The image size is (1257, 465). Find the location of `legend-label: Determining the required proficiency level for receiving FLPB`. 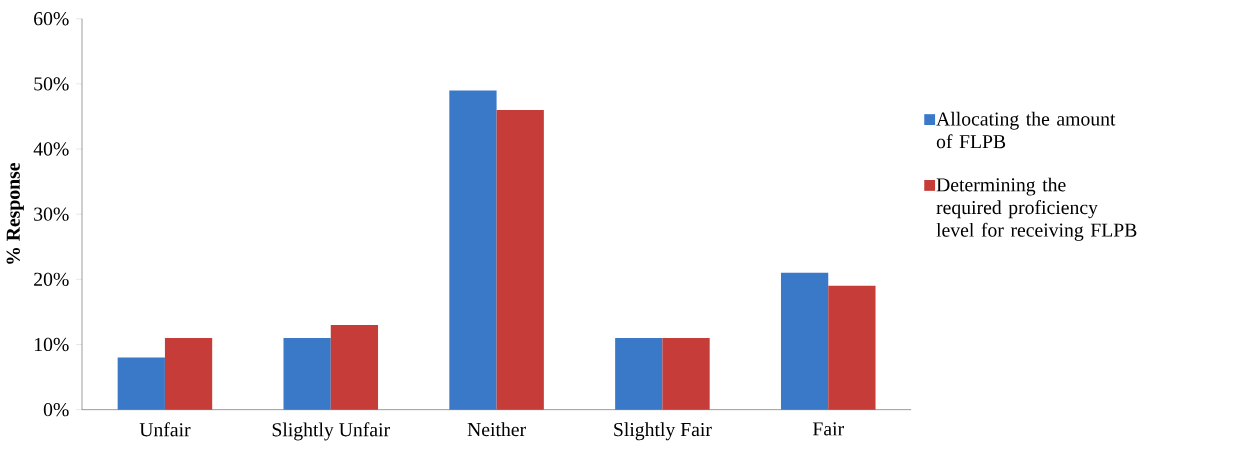

legend-label: Determining the required proficiency level for receiving FLPB is located at coordinates (1036, 209).